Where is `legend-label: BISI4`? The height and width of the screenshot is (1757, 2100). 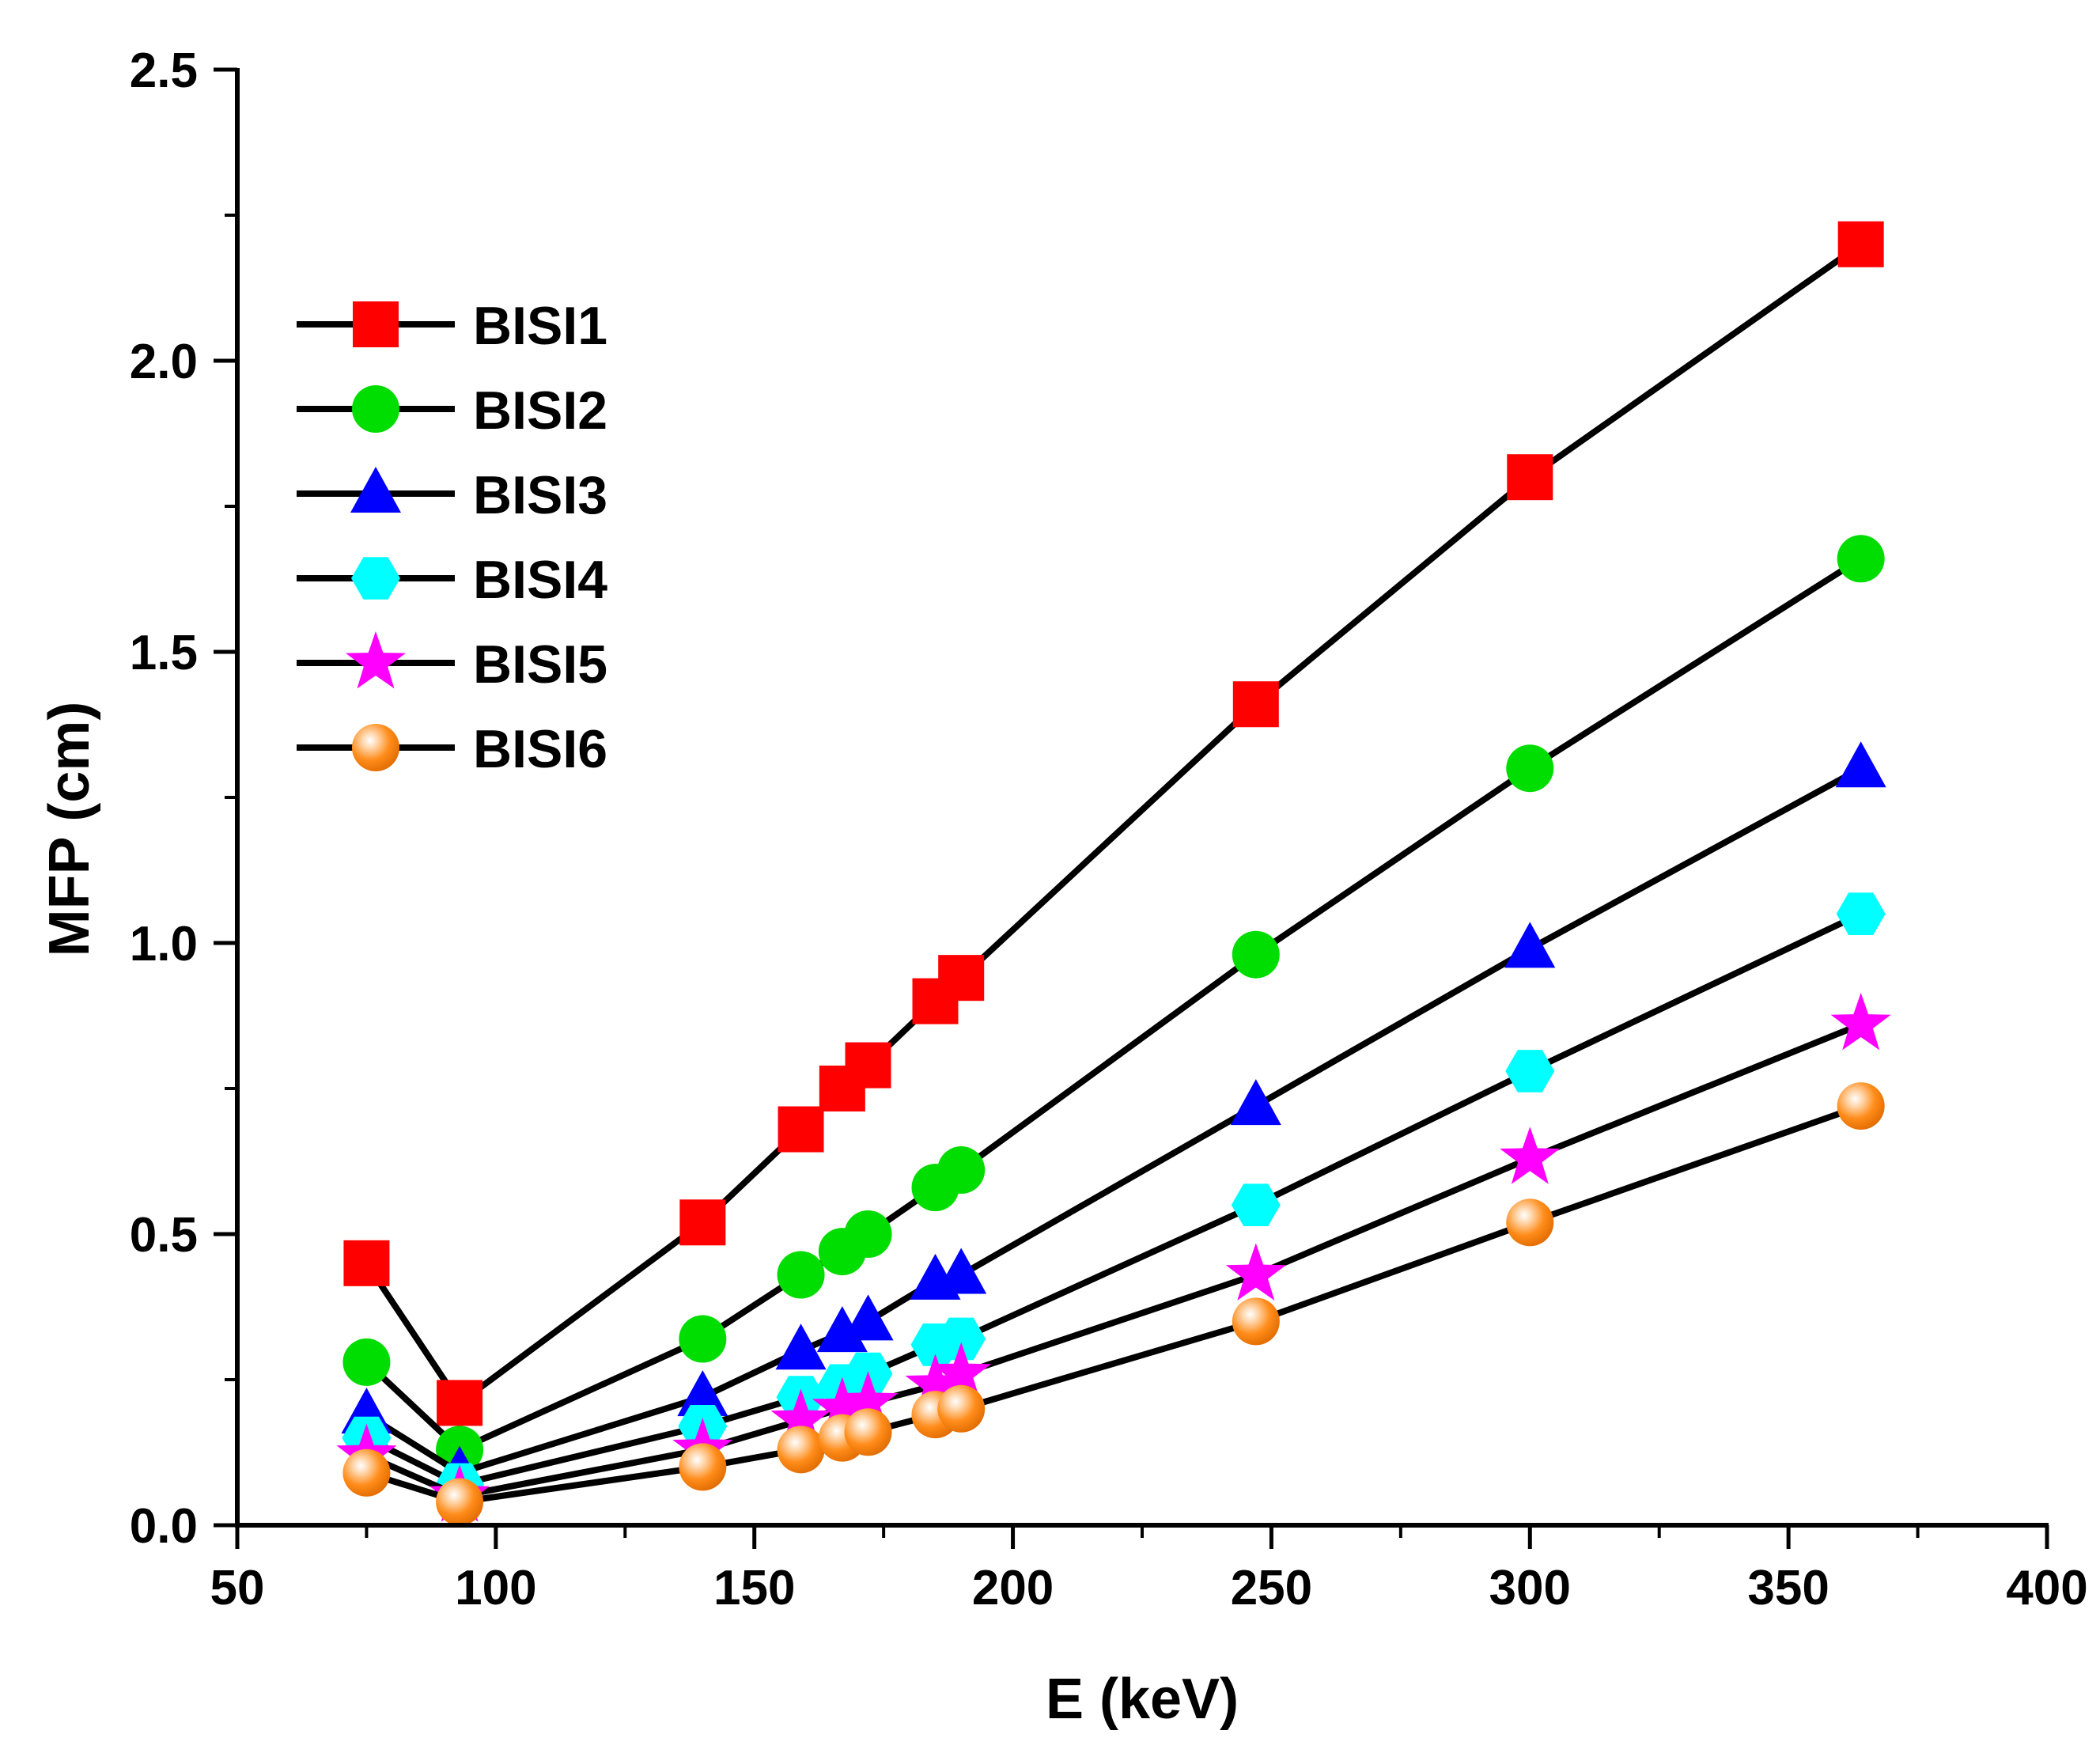
legend-label: BISI4 is located at coordinates (540, 580).